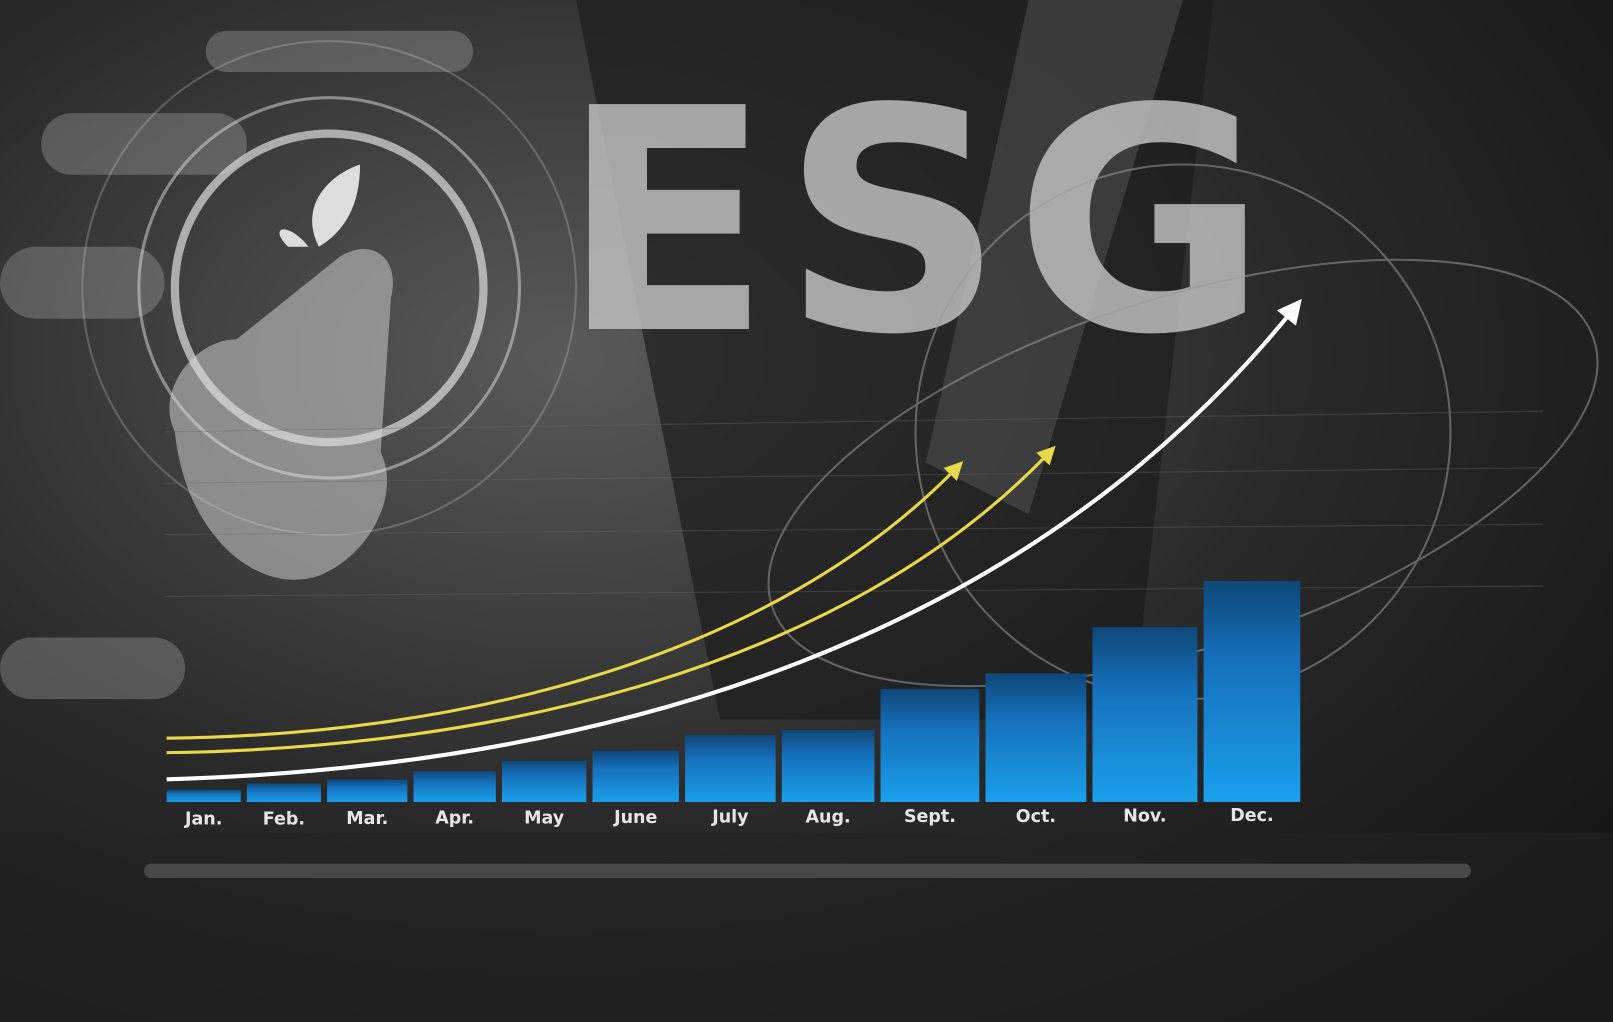 The height and width of the screenshot is (1022, 1613). I want to click on hand, so click(281, 414).